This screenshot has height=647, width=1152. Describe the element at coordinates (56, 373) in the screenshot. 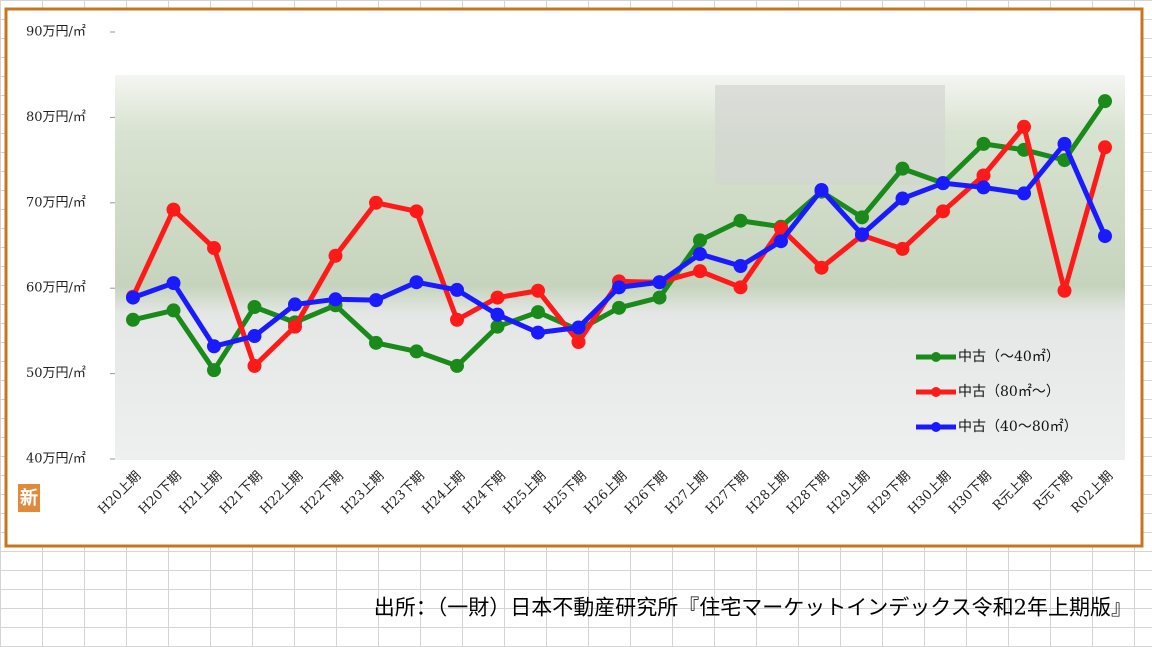

I see `y-tick-label: 50万円/㎡` at that location.